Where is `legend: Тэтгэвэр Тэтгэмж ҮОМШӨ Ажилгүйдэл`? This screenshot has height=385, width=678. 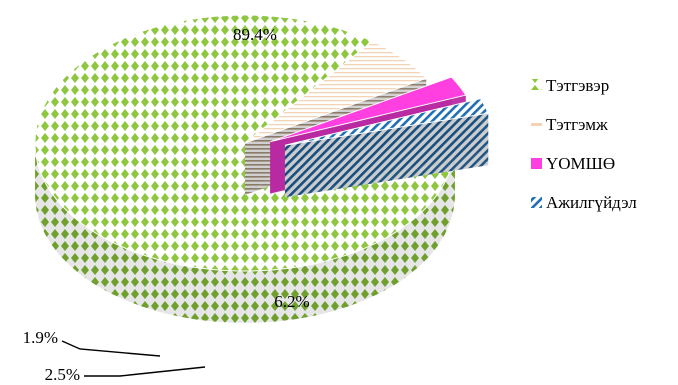 legend: Тэтгэвэр Тэтгэмж ҮОМШӨ Ажилгүйдэл is located at coordinates (584, 144).